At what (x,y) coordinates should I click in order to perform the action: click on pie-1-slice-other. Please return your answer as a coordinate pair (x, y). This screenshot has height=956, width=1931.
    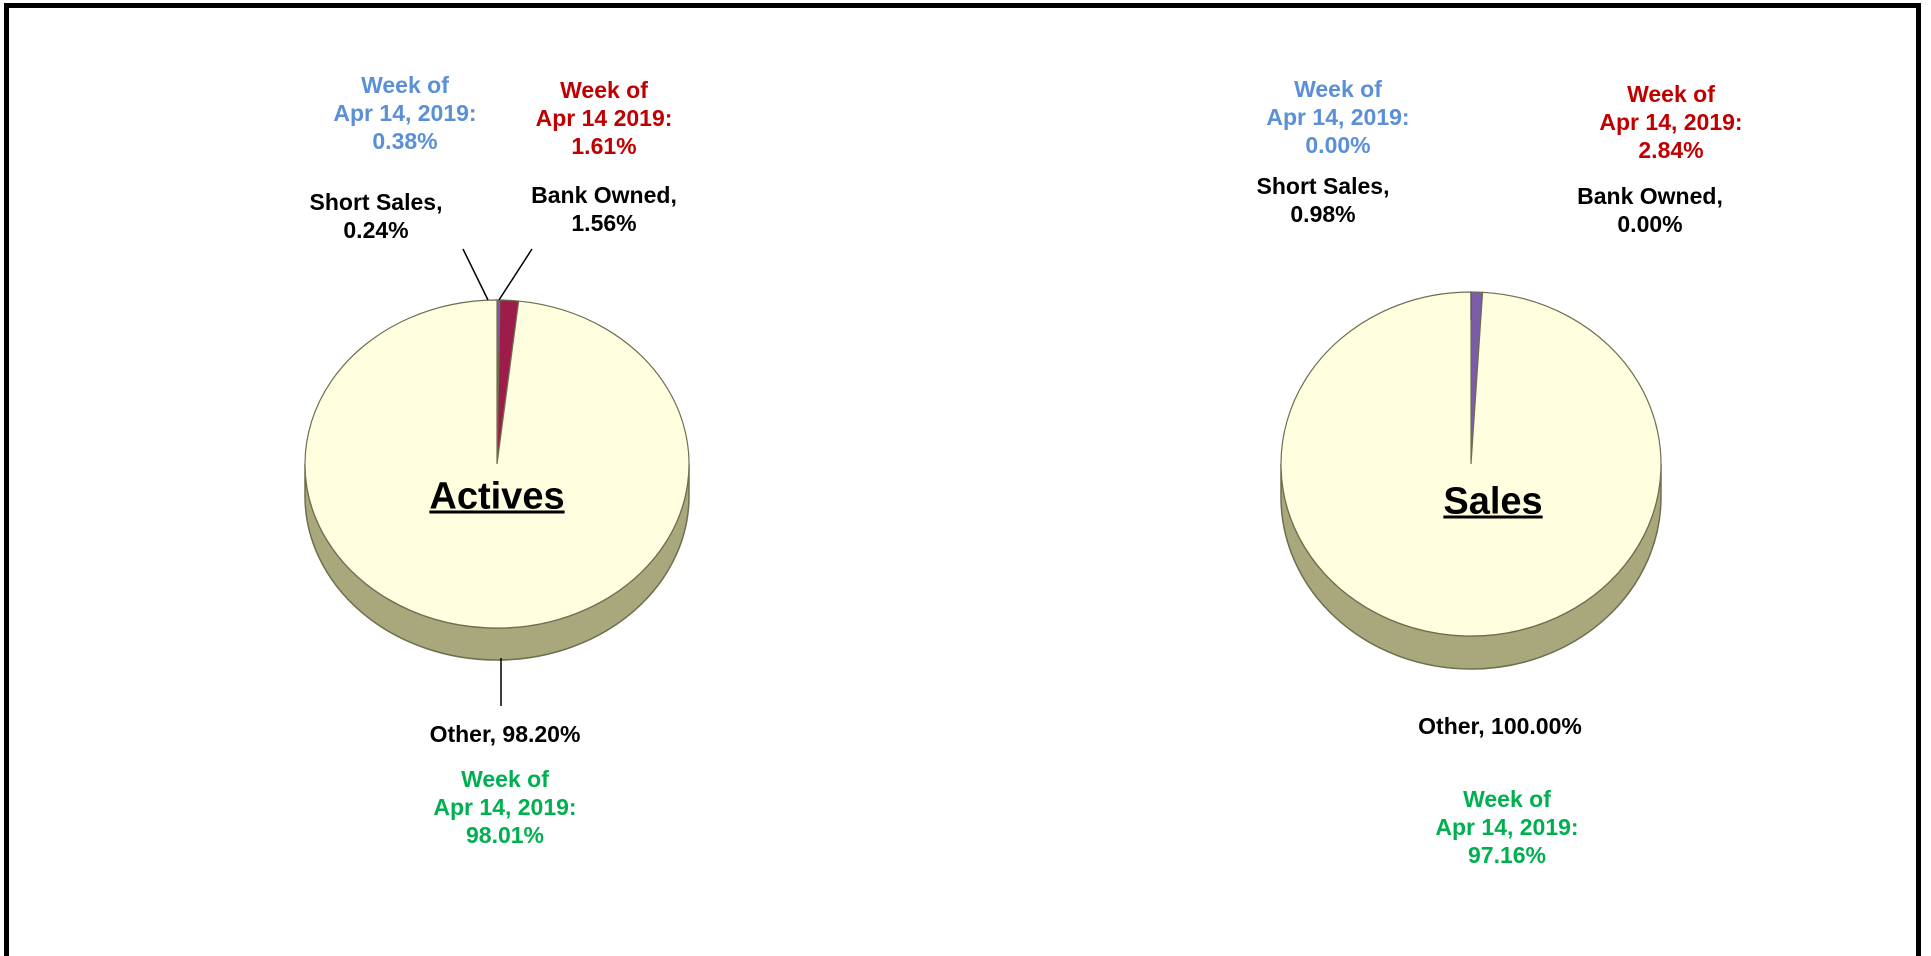
    Looking at the image, I should click on (1471, 464).